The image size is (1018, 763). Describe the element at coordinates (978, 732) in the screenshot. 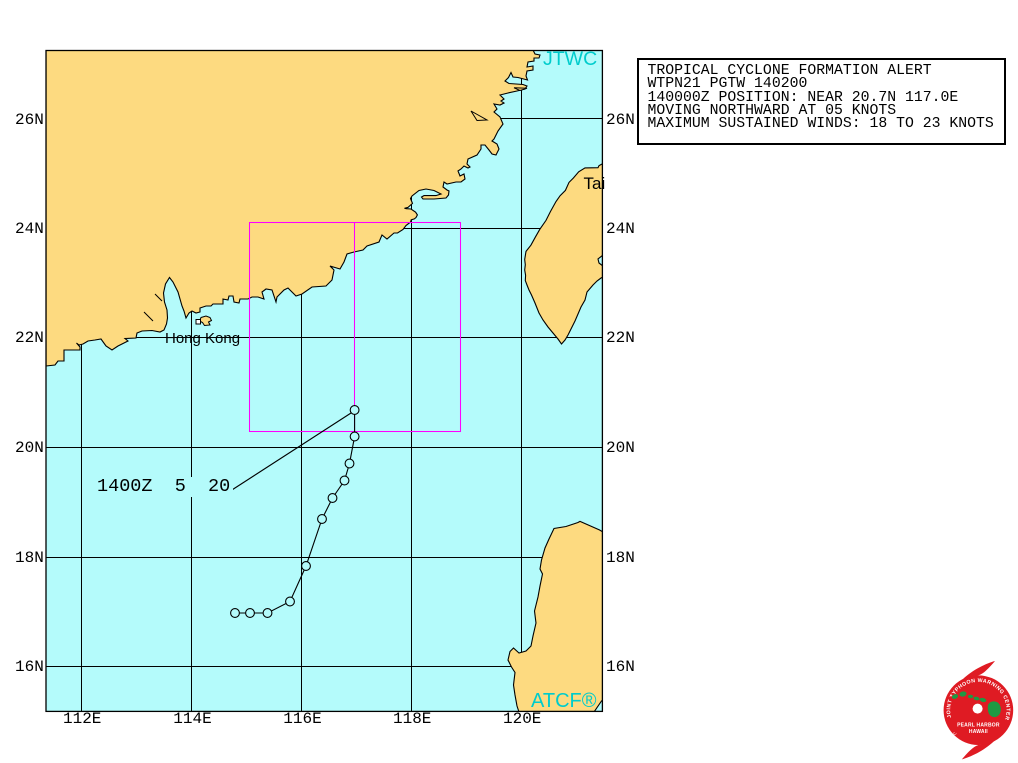

I see `svg-text: HAWAII` at that location.